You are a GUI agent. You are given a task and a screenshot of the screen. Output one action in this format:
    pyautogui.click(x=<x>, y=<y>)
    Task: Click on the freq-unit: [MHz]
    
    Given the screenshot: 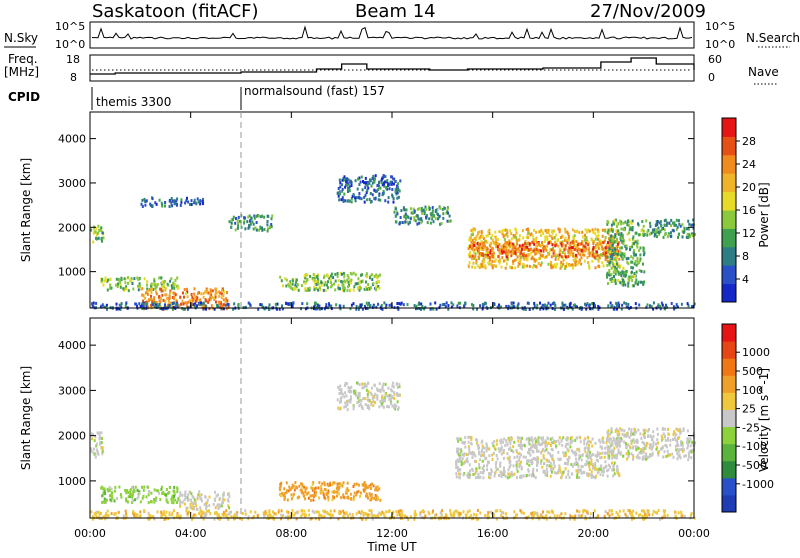 What is the action you would take?
    pyautogui.click(x=21, y=72)
    